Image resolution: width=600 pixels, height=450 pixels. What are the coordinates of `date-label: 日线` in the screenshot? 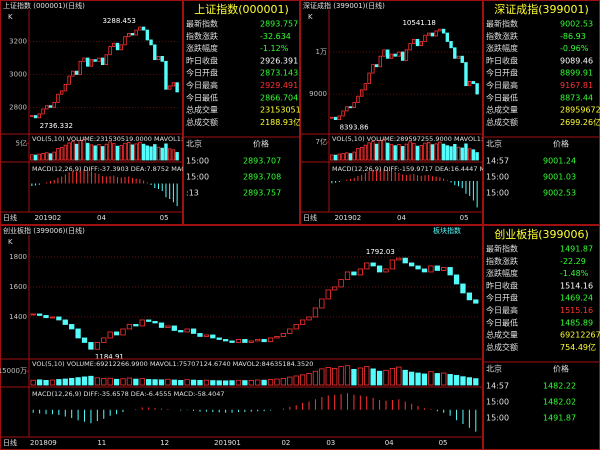 It's located at (10, 442).